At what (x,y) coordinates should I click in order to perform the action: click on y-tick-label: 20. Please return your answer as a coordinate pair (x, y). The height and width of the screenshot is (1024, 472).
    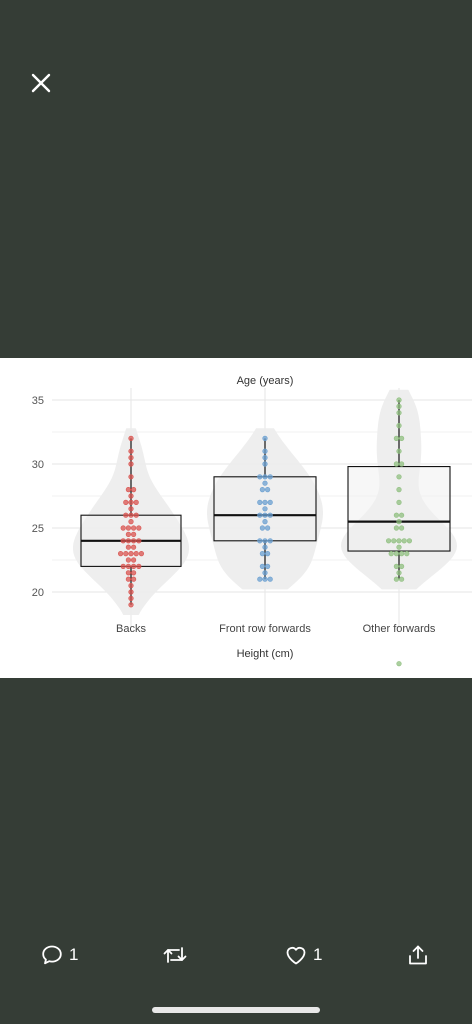
    Looking at the image, I should click on (38, 593).